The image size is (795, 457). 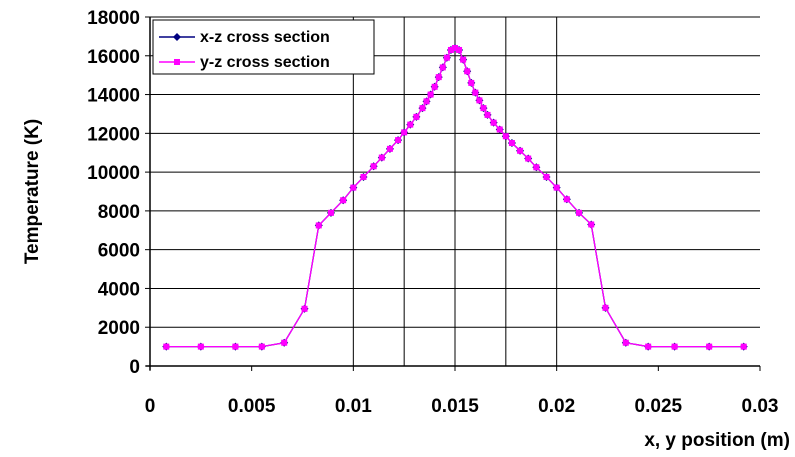 What do you see at coordinates (119, 289) in the screenshot?
I see `y-tick-label: 4000` at bounding box center [119, 289].